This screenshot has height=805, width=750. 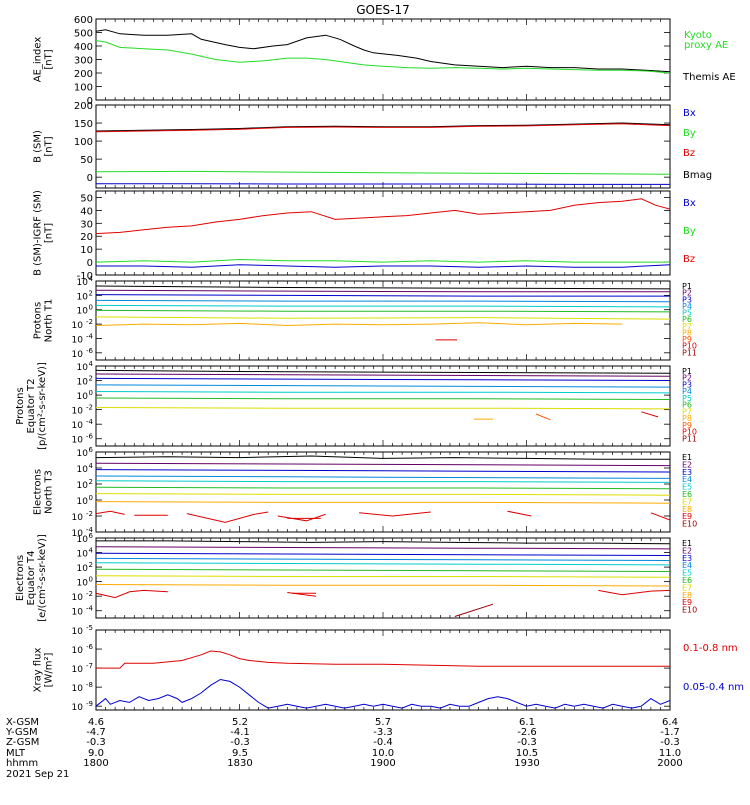 I want to click on series-line-e5, so click(x=383, y=481).